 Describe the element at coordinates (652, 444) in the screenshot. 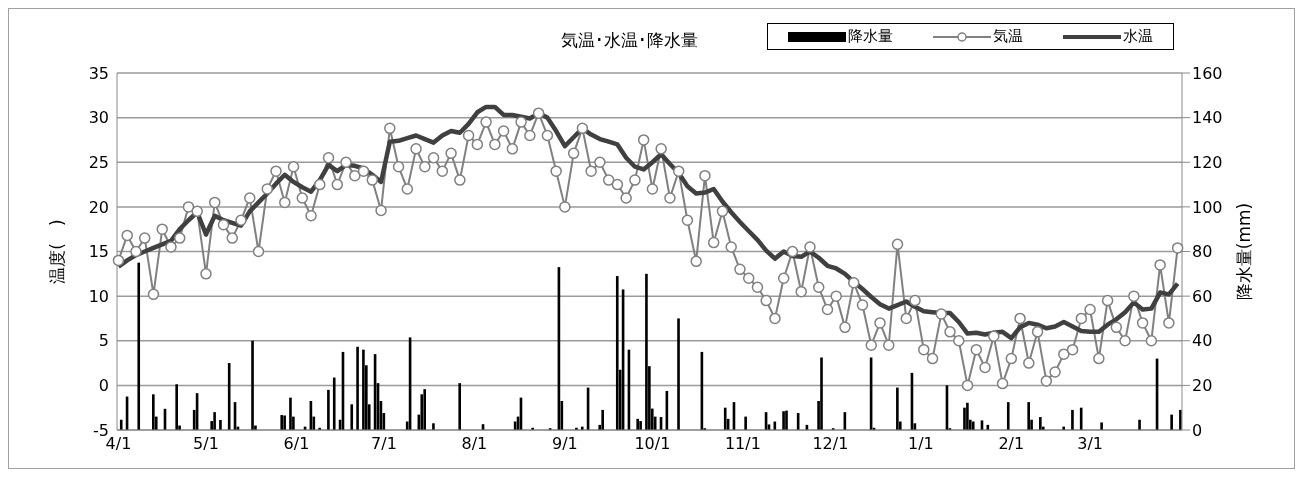

I see `x-tick-label: 10/1` at that location.